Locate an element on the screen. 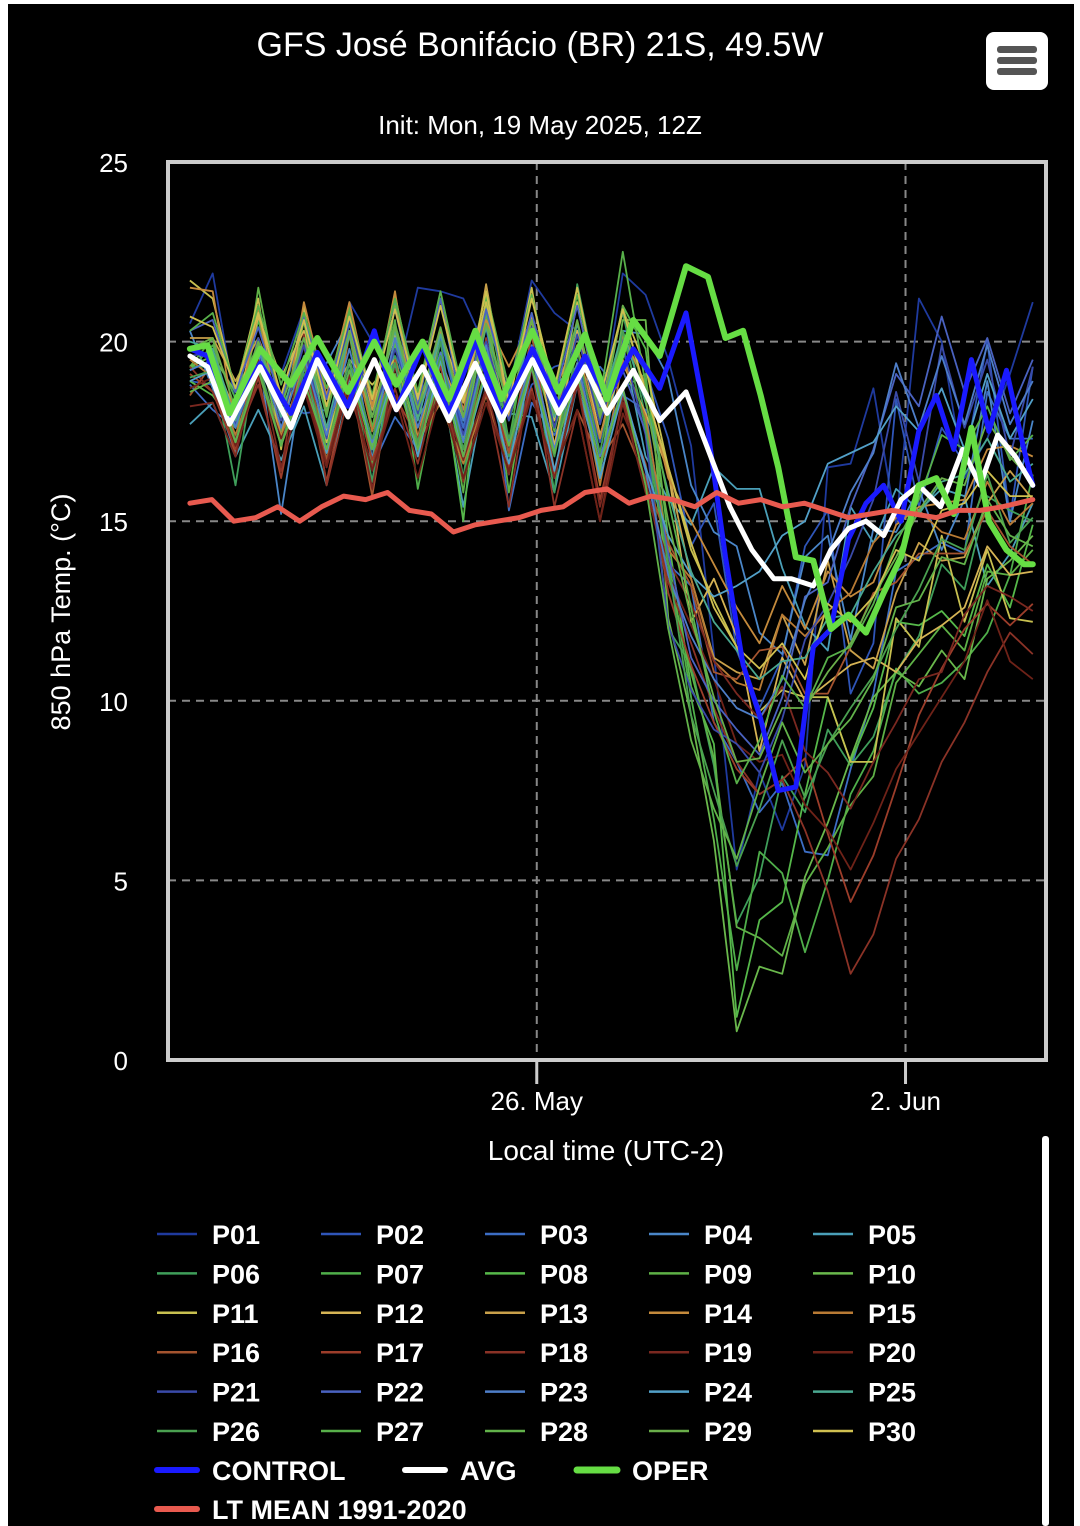  chart-title: GFS José Bonifácio (BR) 21S, 49.5W is located at coordinates (540, 45).